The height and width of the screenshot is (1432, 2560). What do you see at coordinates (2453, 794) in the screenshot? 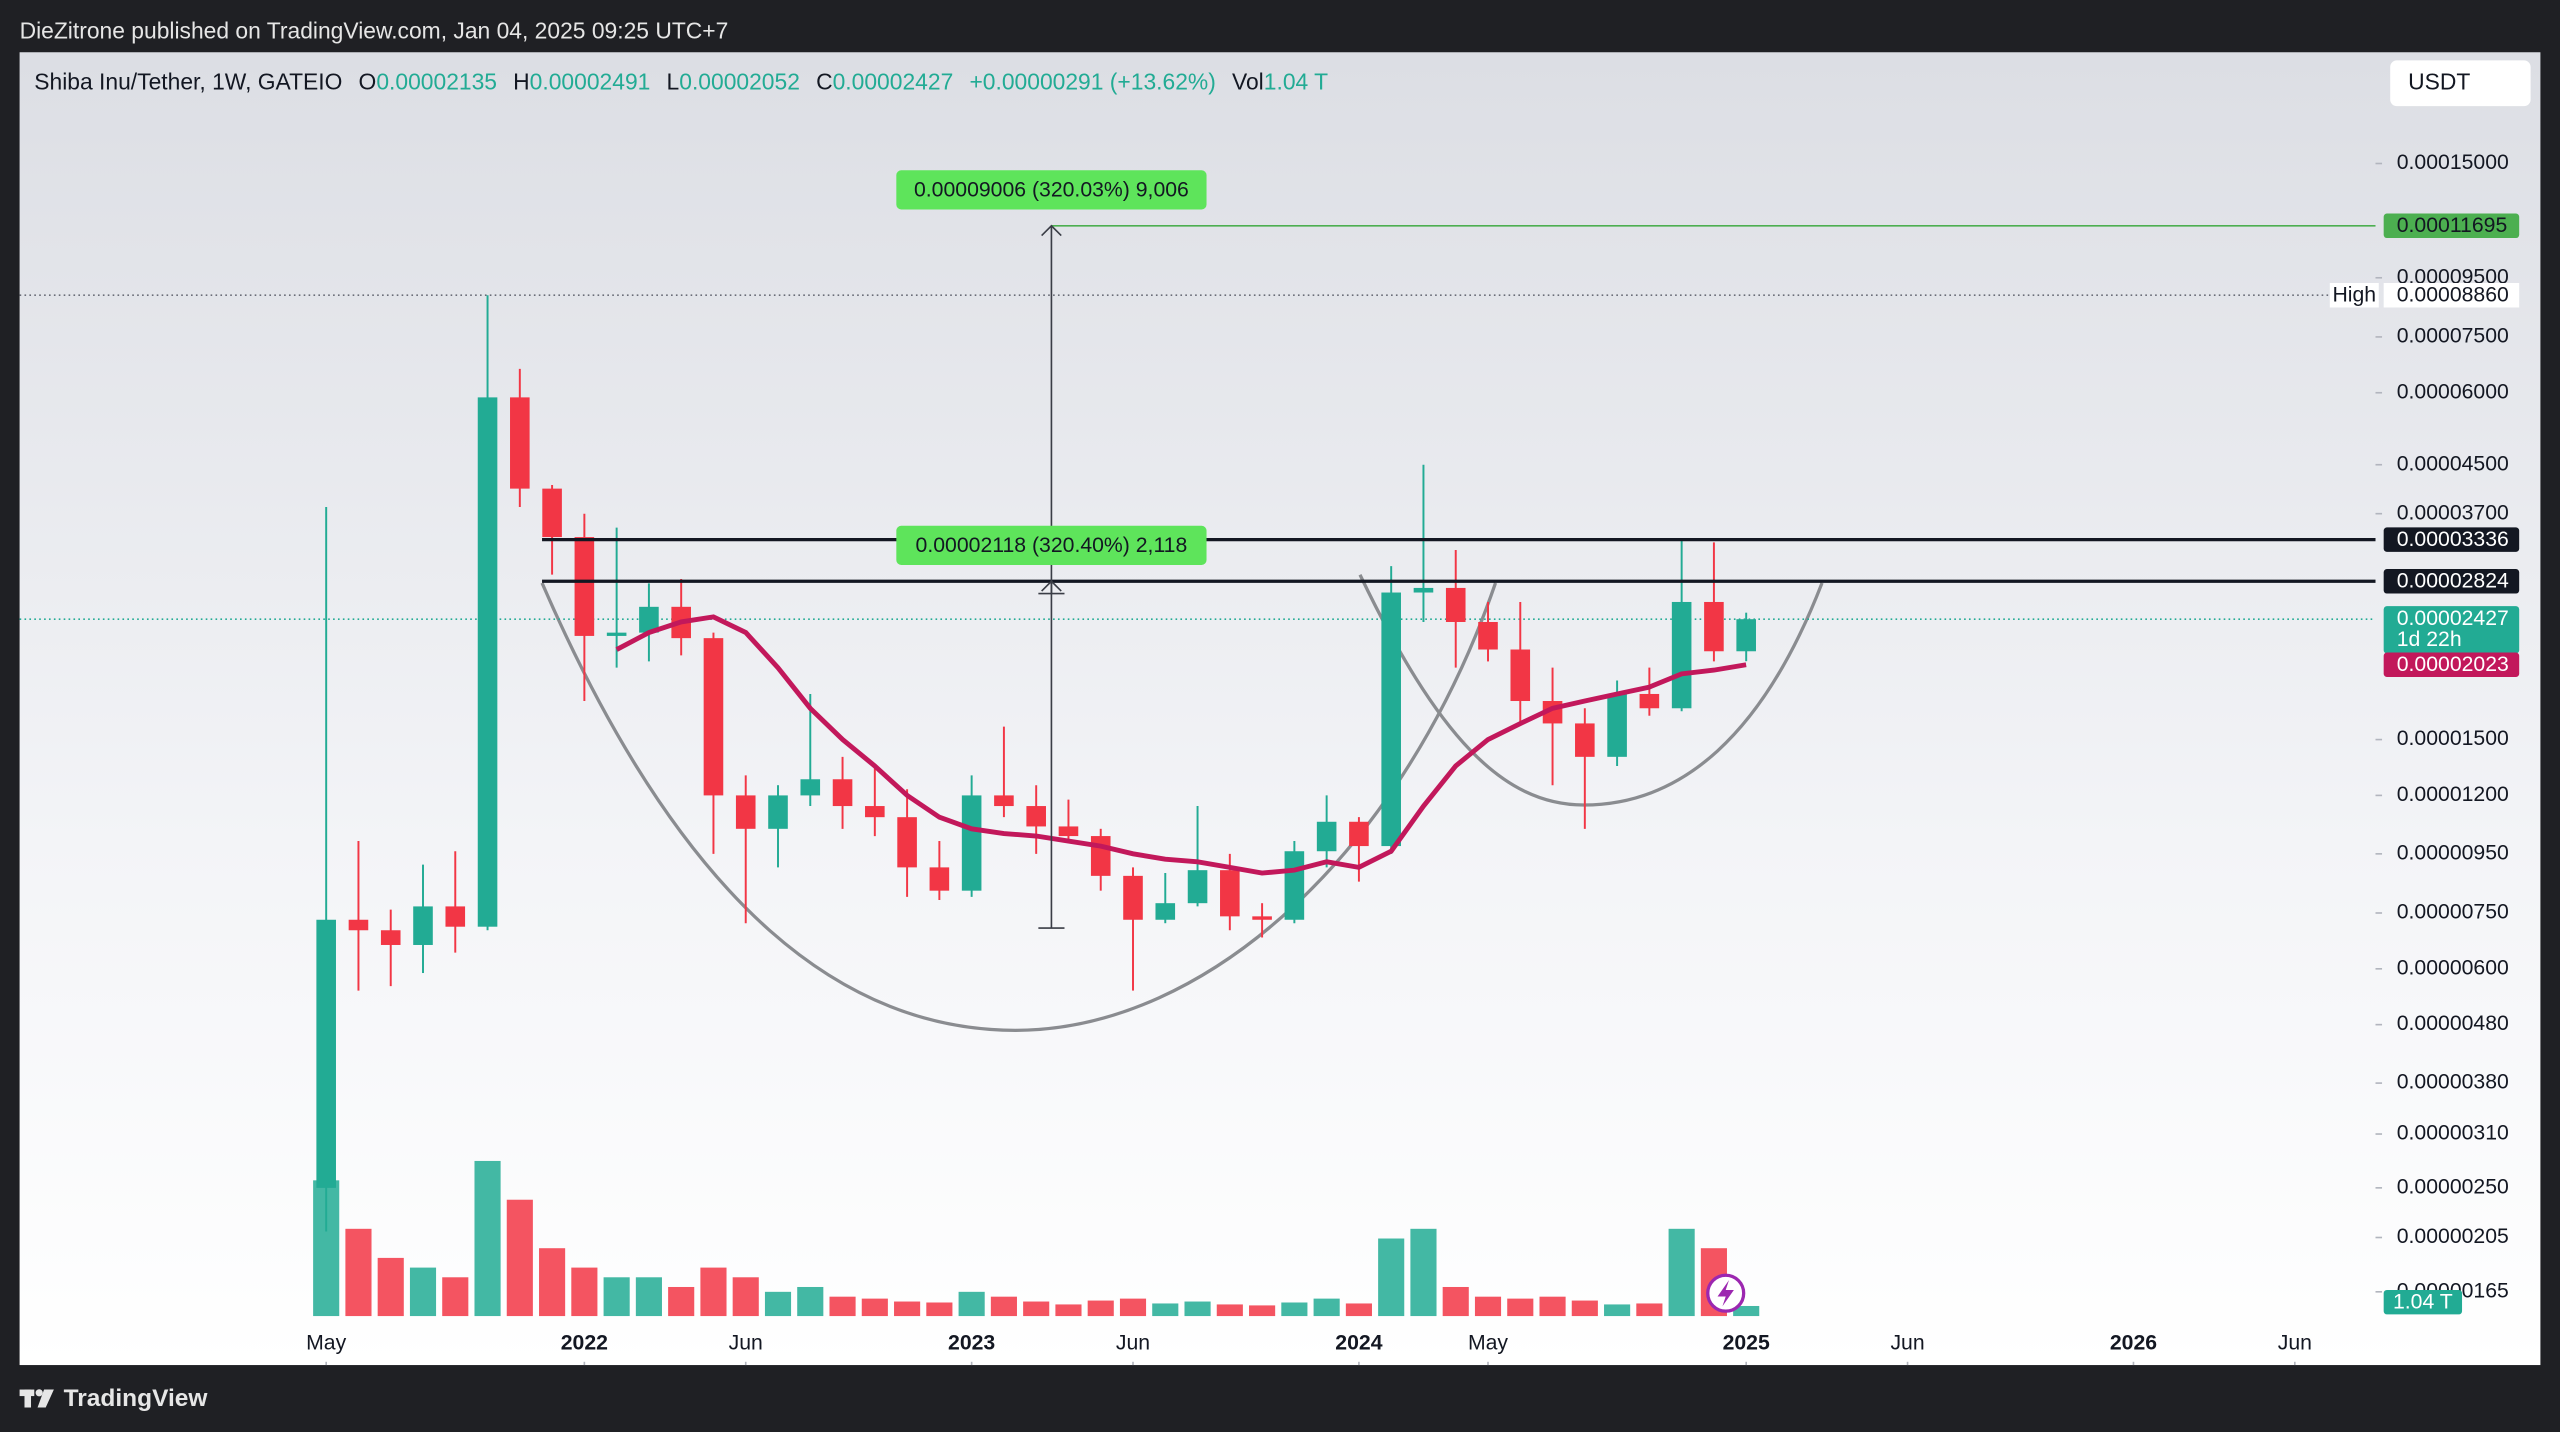
I see `y-tick-label: 0.00001200` at bounding box center [2453, 794].